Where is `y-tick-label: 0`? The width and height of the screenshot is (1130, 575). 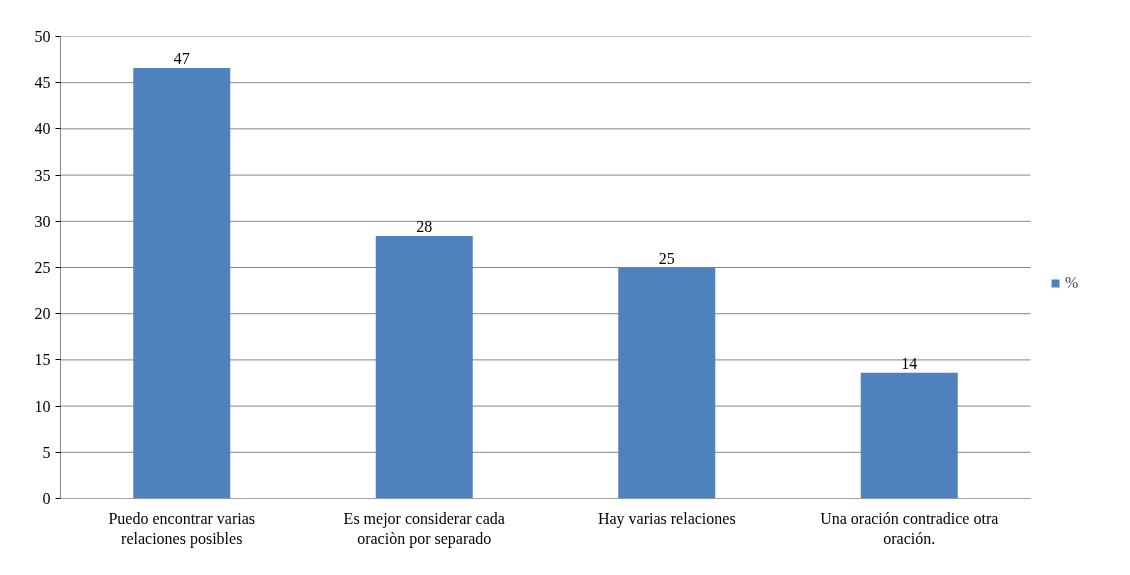 y-tick-label: 0 is located at coordinates (46, 498).